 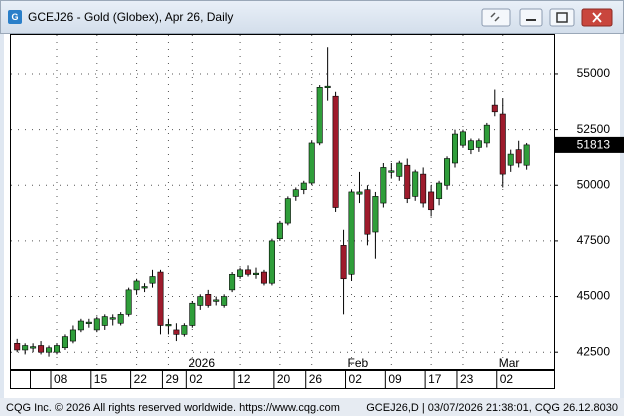 I want to click on y-tick-label: 45000, so click(x=594, y=296).